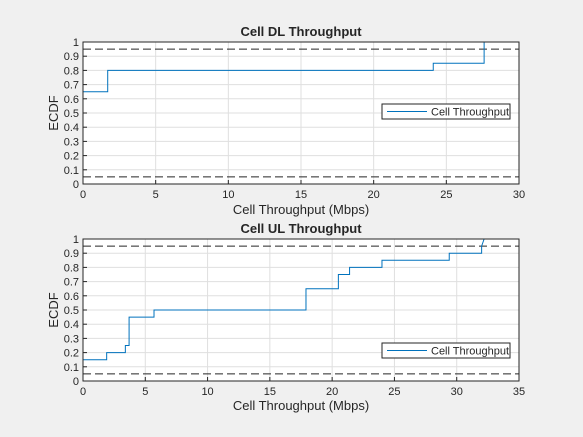  I want to click on x-ticks: 0 5 10 15 20 25 30, so click(302, 190).